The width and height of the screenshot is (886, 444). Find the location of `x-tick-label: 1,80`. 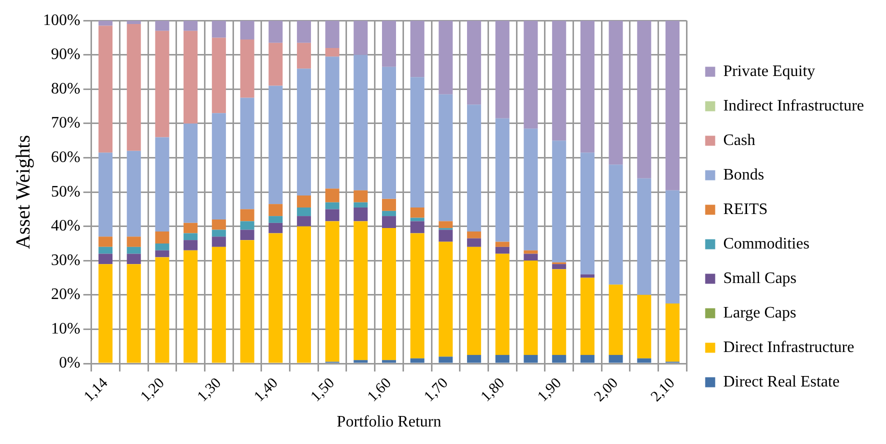

x-tick-label: 1,80 is located at coordinates (493, 390).